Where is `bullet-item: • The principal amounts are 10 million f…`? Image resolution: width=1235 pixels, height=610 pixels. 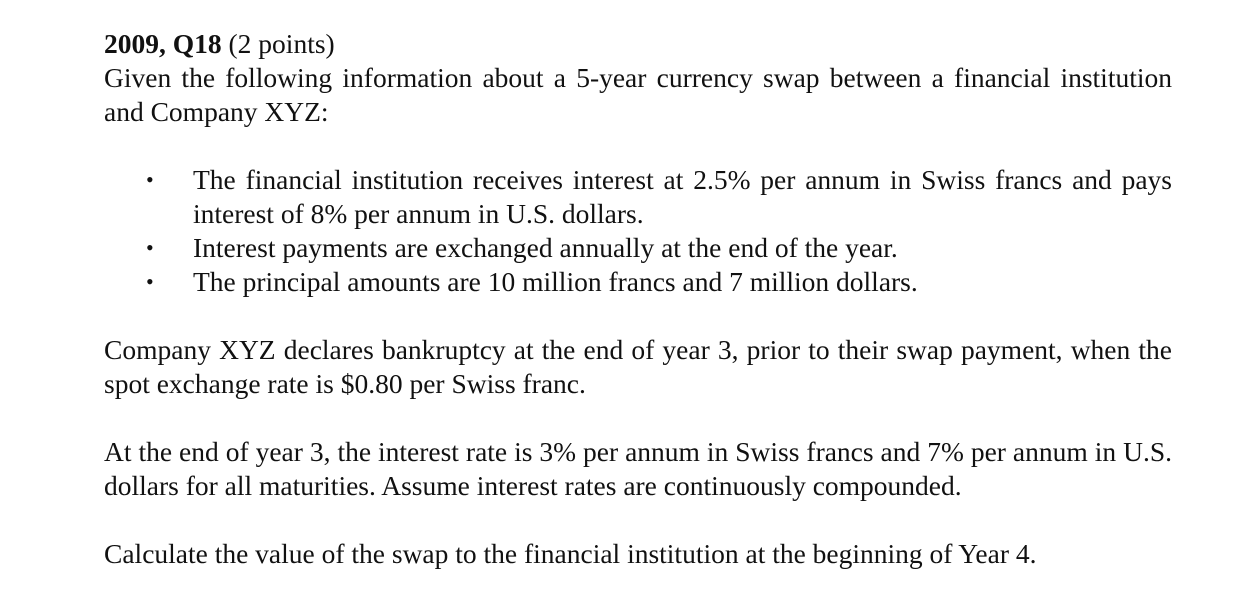
bullet-item: • The principal amounts are 10 million f… is located at coordinates (638, 282).